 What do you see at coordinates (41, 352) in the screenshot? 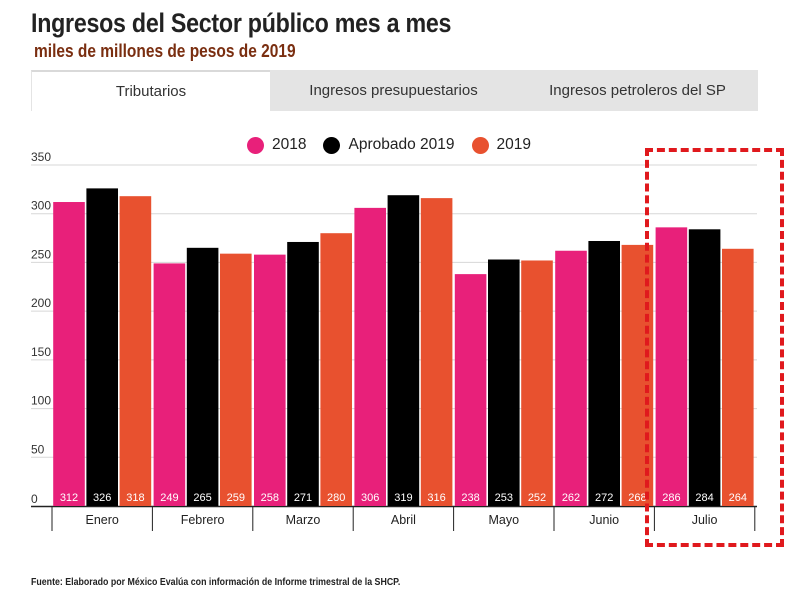
I see `y-tick-label-150: 150` at bounding box center [41, 352].